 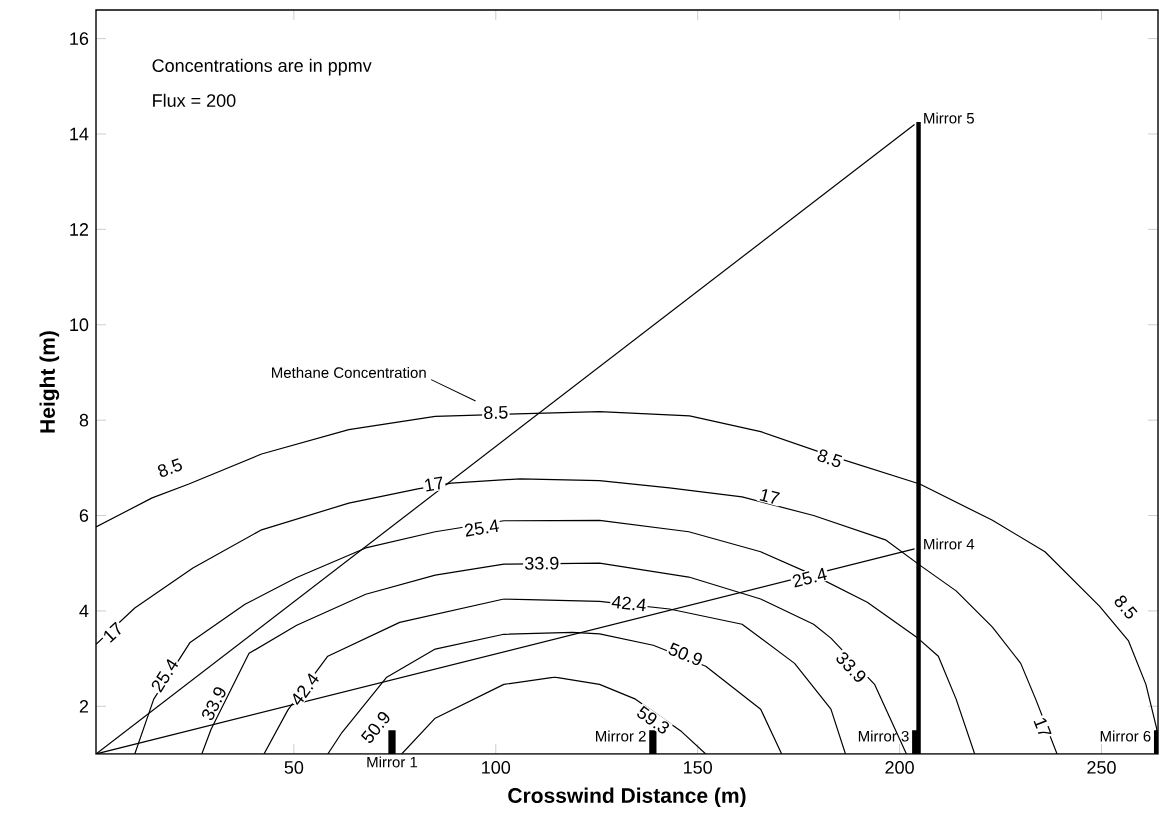 What do you see at coordinates (194, 100) in the screenshot?
I see `annotation: Flux = 200` at bounding box center [194, 100].